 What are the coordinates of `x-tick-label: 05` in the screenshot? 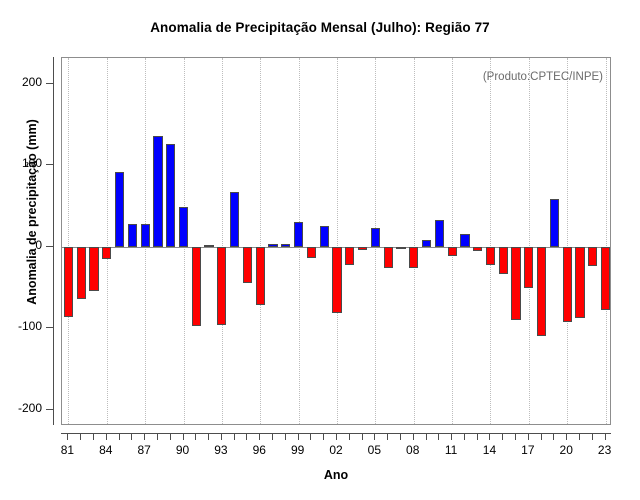 It's located at (374, 450).